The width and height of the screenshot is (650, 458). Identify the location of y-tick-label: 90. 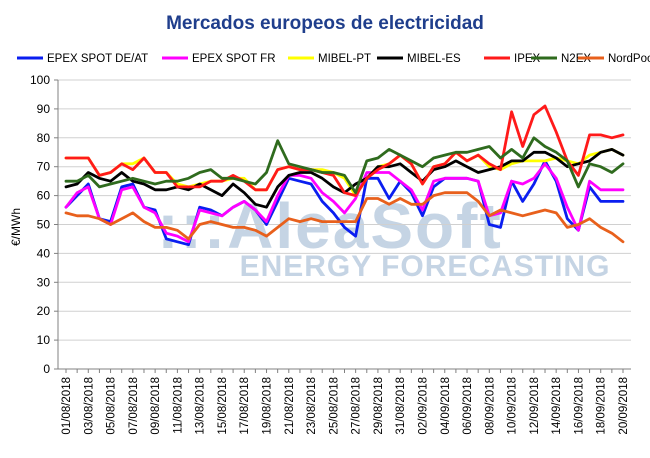
(44, 109).